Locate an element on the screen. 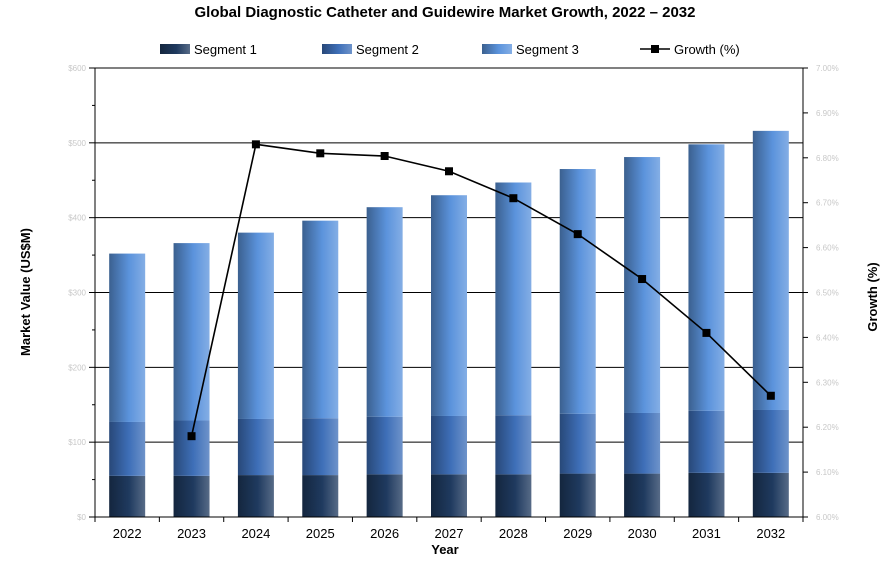  y2-tick-label: 6.00% is located at coordinates (827, 517).